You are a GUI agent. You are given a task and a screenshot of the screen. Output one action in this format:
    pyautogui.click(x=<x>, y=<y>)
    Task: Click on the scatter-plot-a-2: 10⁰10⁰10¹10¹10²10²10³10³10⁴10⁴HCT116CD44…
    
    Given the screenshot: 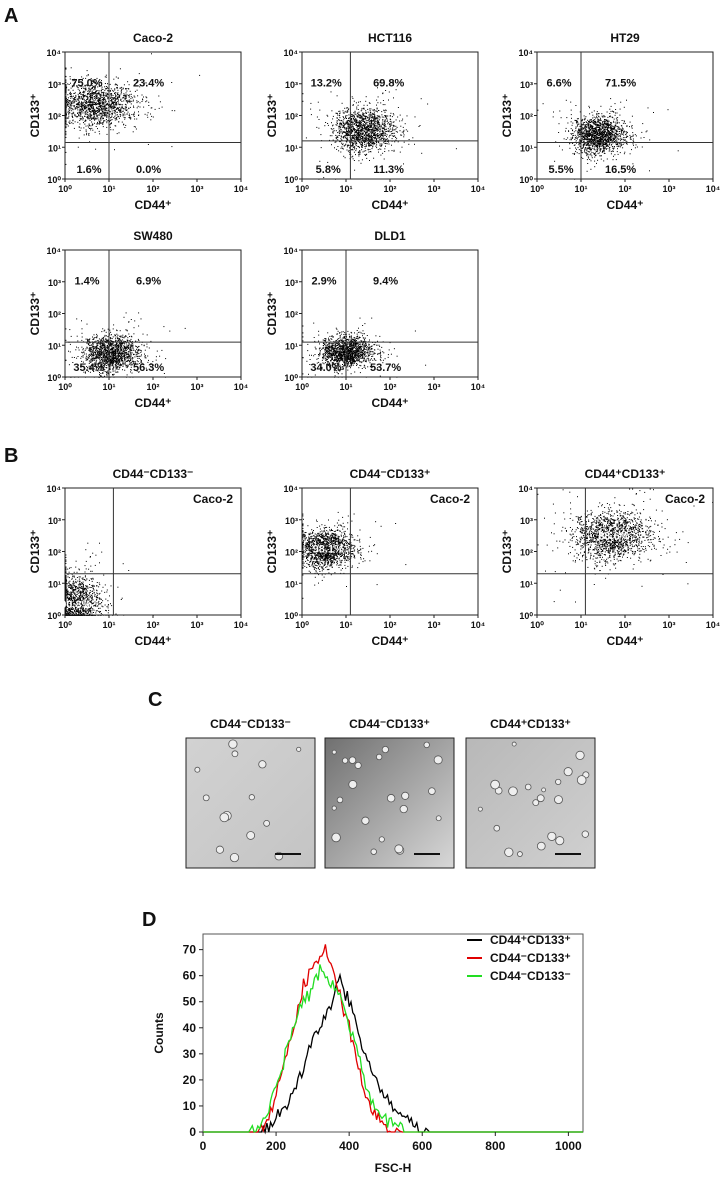 What is the action you would take?
    pyautogui.click(x=375, y=121)
    